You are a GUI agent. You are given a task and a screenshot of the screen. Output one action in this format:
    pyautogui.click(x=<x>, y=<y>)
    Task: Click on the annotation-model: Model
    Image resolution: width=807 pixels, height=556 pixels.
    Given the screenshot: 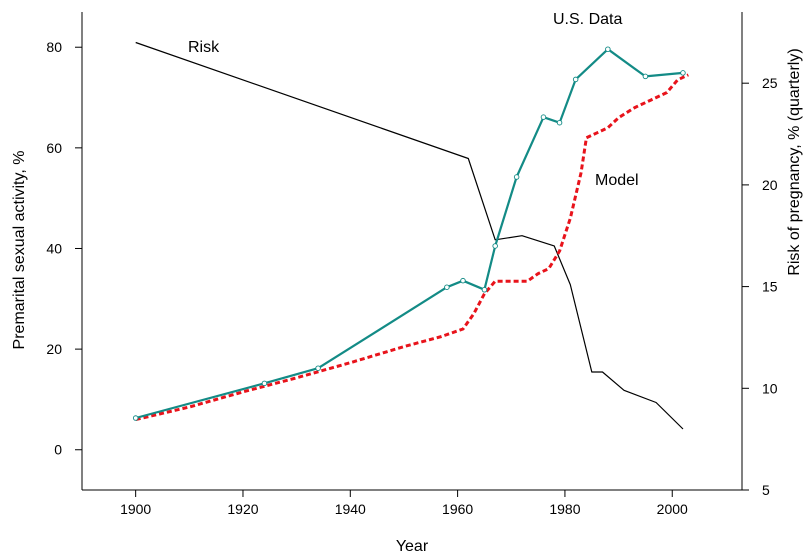 What is the action you would take?
    pyautogui.click(x=617, y=180)
    